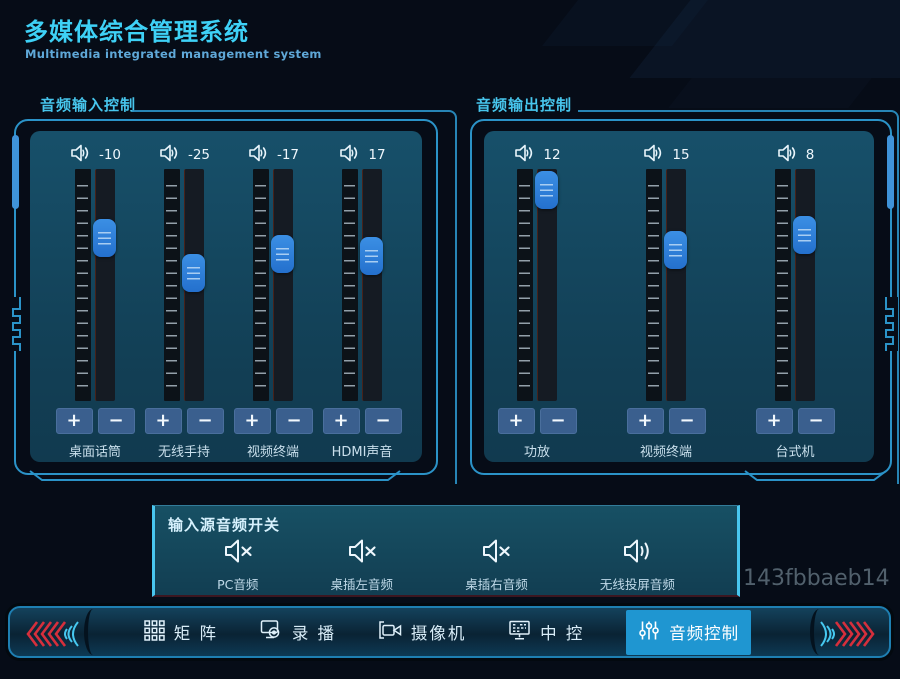 The height and width of the screenshot is (679, 900). What do you see at coordinates (562, 633) in the screenshot?
I see `nav-tab-label: 中 控` at bounding box center [562, 633].